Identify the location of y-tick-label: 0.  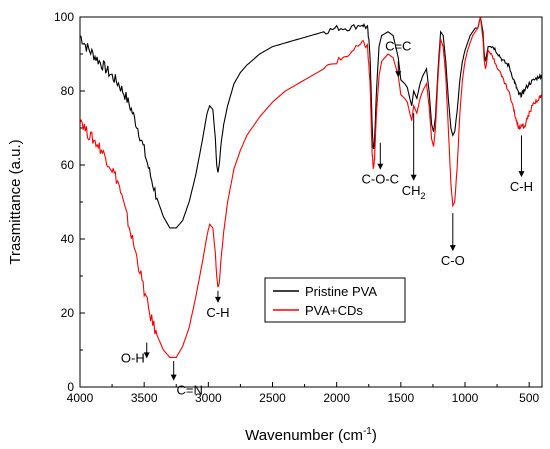
(70, 387).